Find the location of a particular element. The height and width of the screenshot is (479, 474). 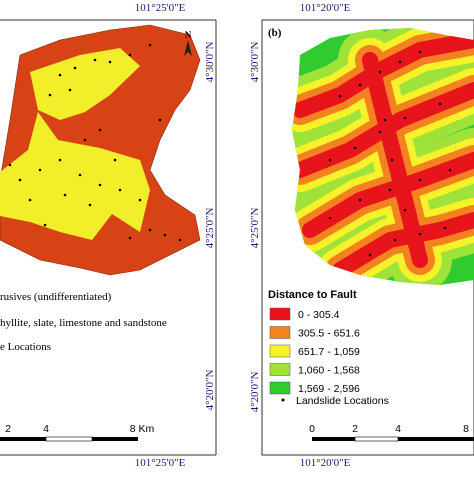

scale-label: 8 Km is located at coordinates (142, 429).